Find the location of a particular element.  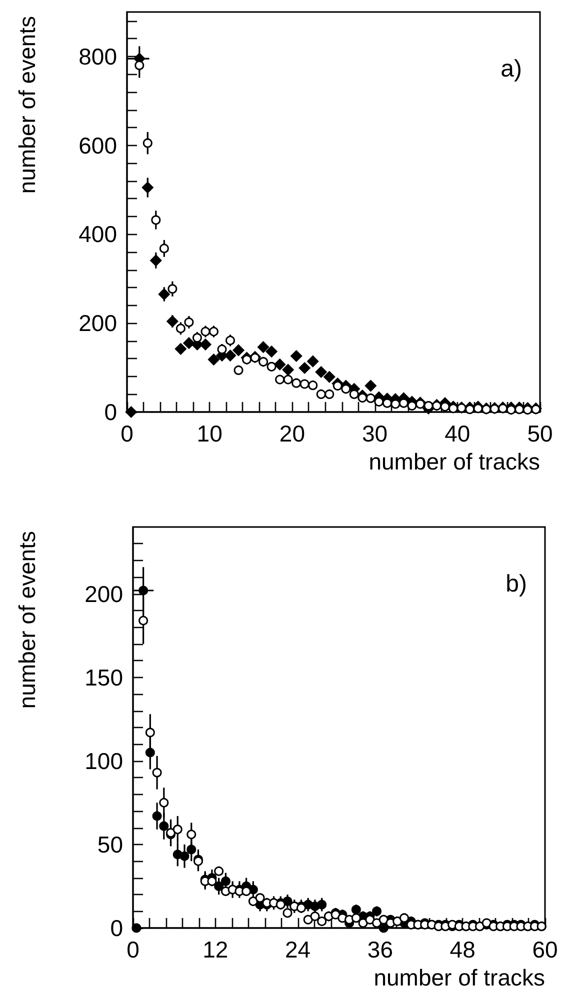

y-tick-label: 100 is located at coordinates (103, 761).